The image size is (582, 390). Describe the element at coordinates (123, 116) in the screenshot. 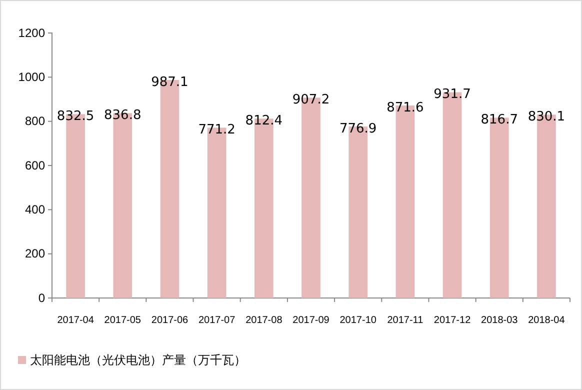

I see `data-label: 836.8` at that location.